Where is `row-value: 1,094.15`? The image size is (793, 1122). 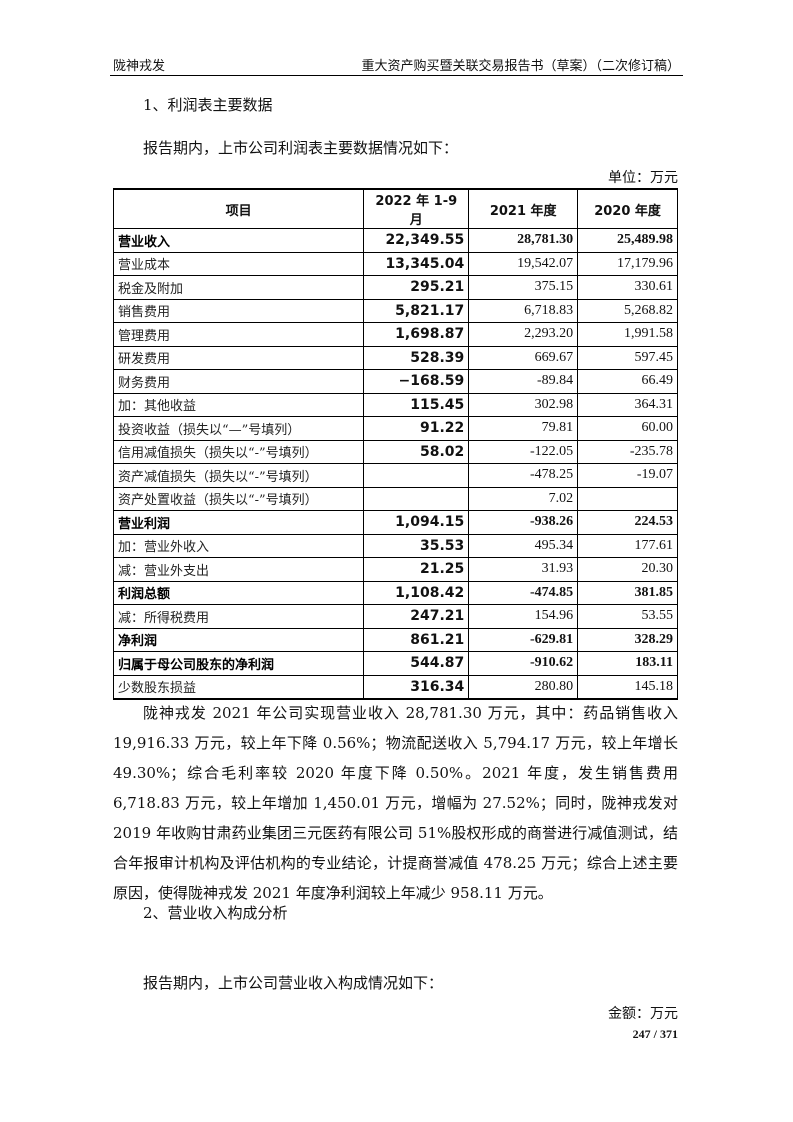
row-value: 1,094.15 is located at coordinates (416, 522).